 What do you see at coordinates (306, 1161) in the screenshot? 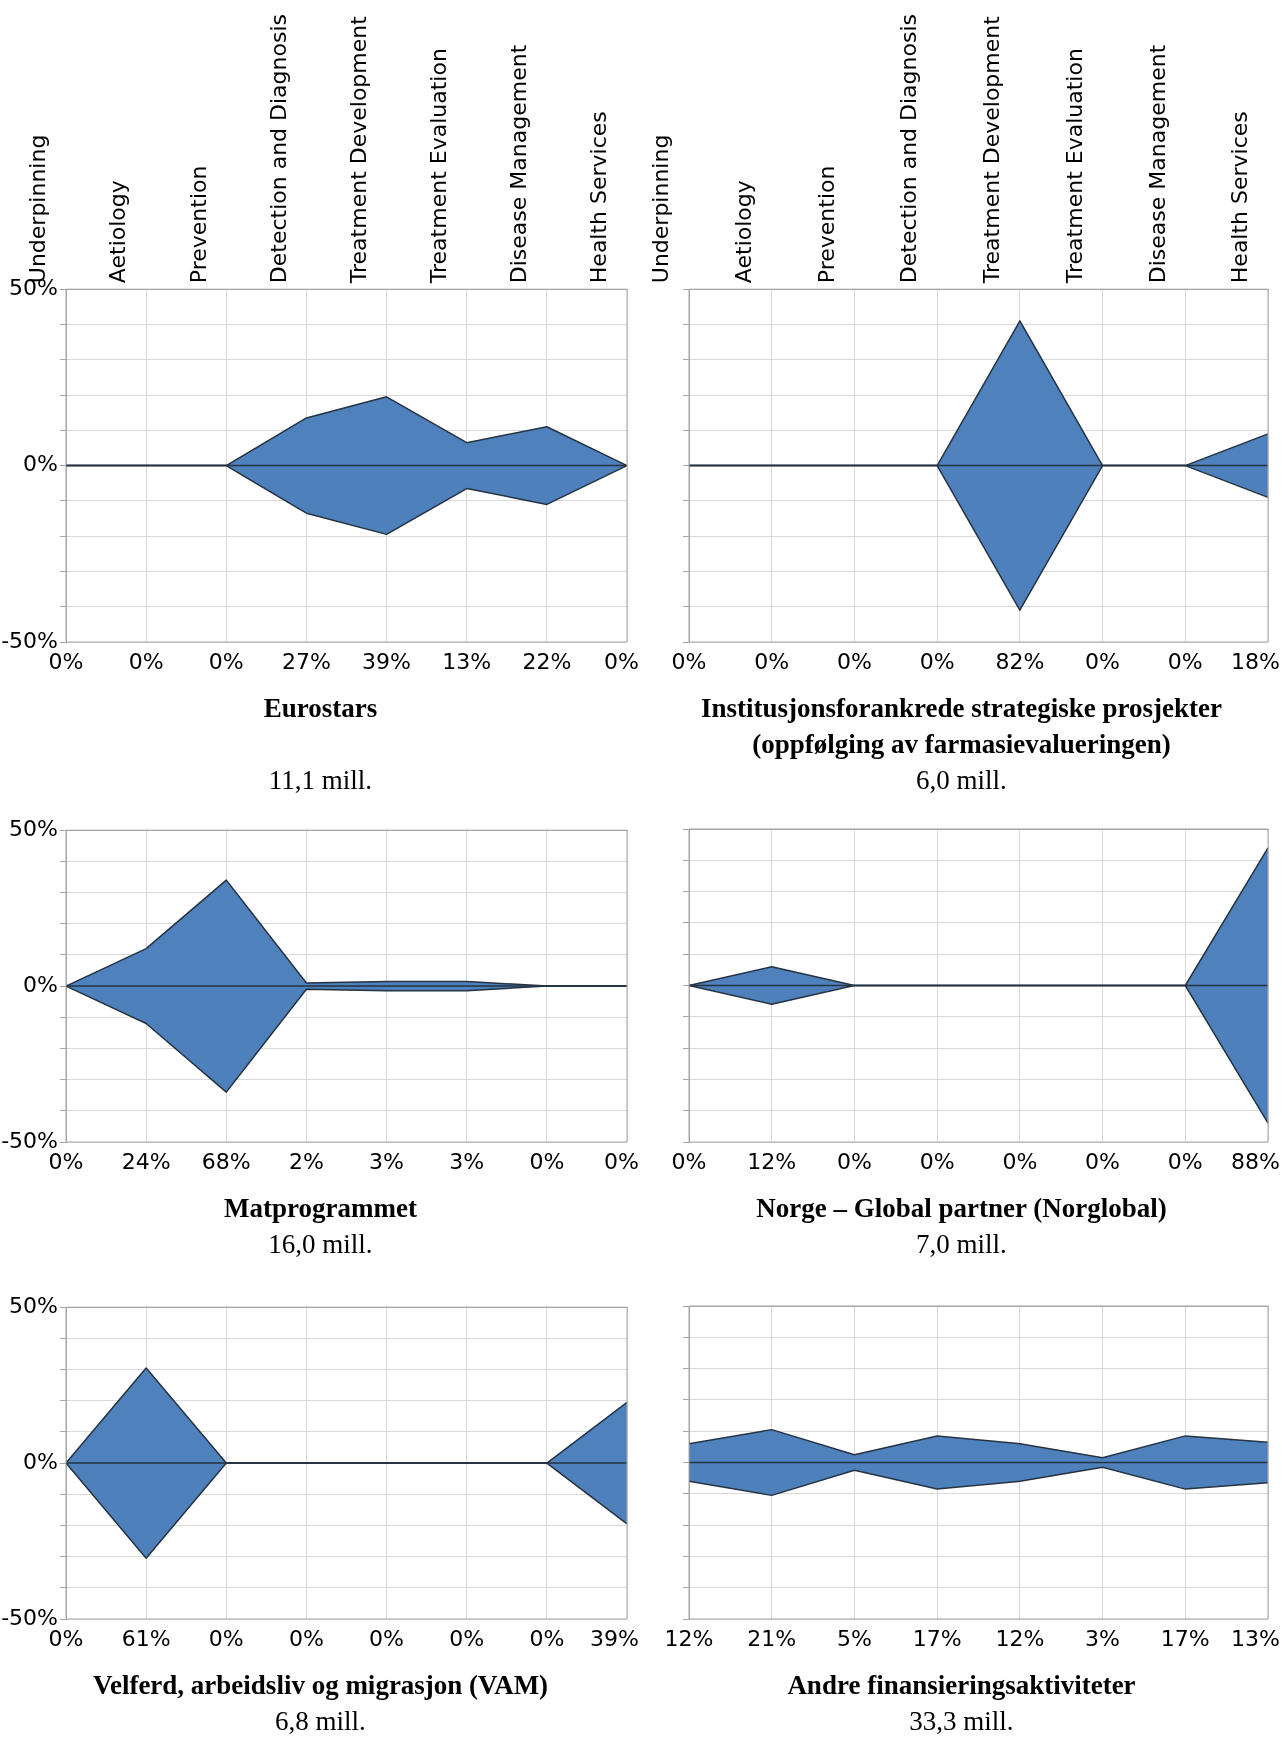
I see `text: 2%` at bounding box center [306, 1161].